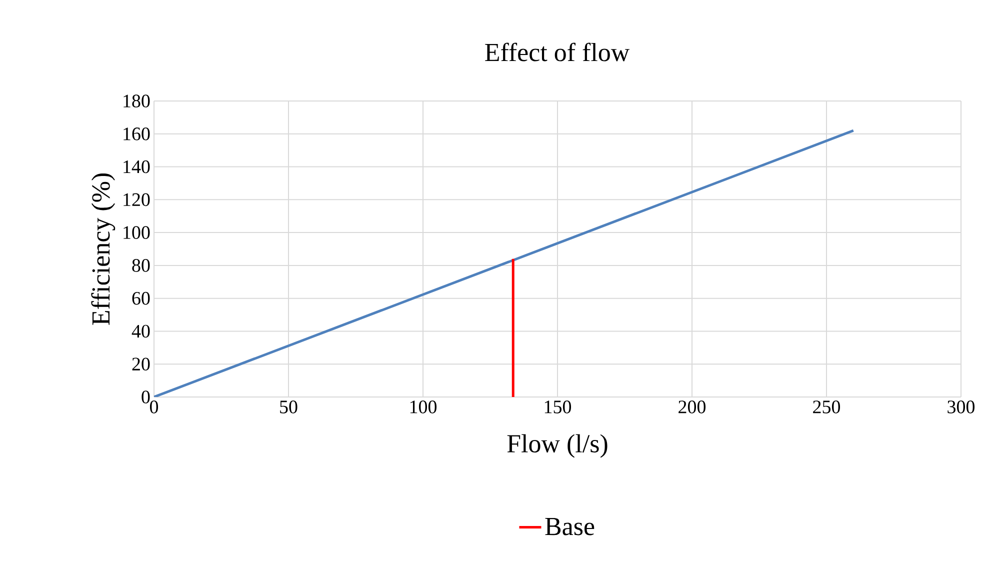 The width and height of the screenshot is (999, 562). Describe the element at coordinates (826, 407) in the screenshot. I see `x-tick-label: 250` at that location.